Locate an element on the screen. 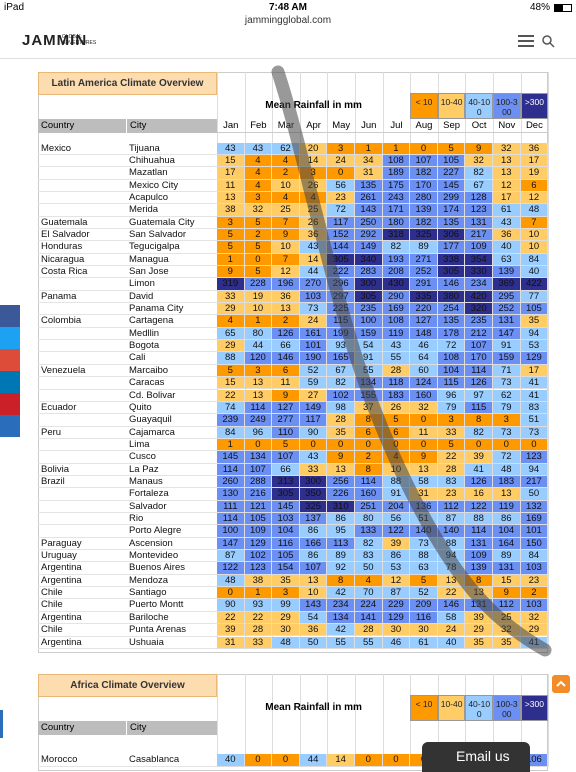 This screenshot has width=576, height=772. rain-cell: 15 is located at coordinates (507, 581).